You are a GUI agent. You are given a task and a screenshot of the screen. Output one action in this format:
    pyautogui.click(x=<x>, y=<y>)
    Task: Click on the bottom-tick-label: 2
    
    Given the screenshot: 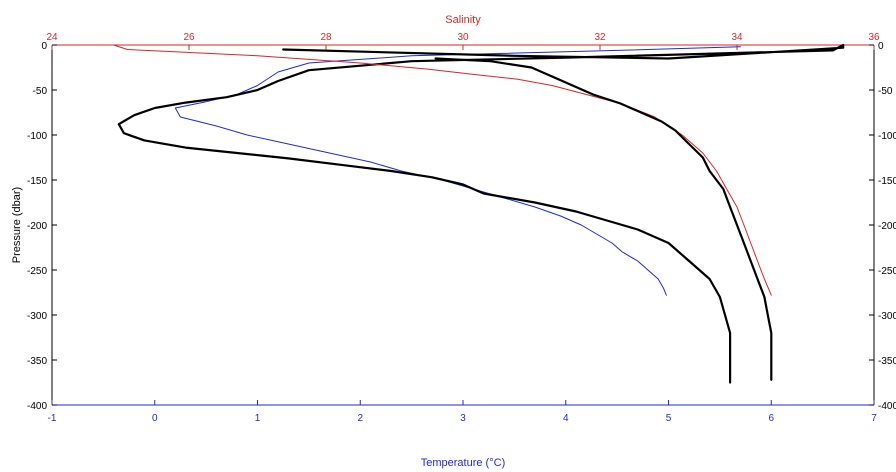 What is the action you would take?
    pyautogui.click(x=360, y=418)
    